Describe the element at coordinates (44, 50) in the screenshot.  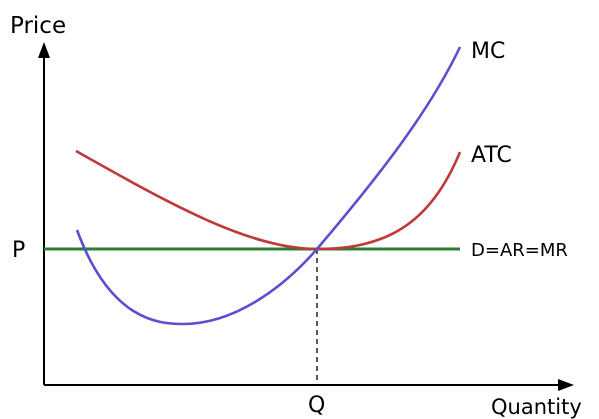
I see `y-axis-arrow` at that location.